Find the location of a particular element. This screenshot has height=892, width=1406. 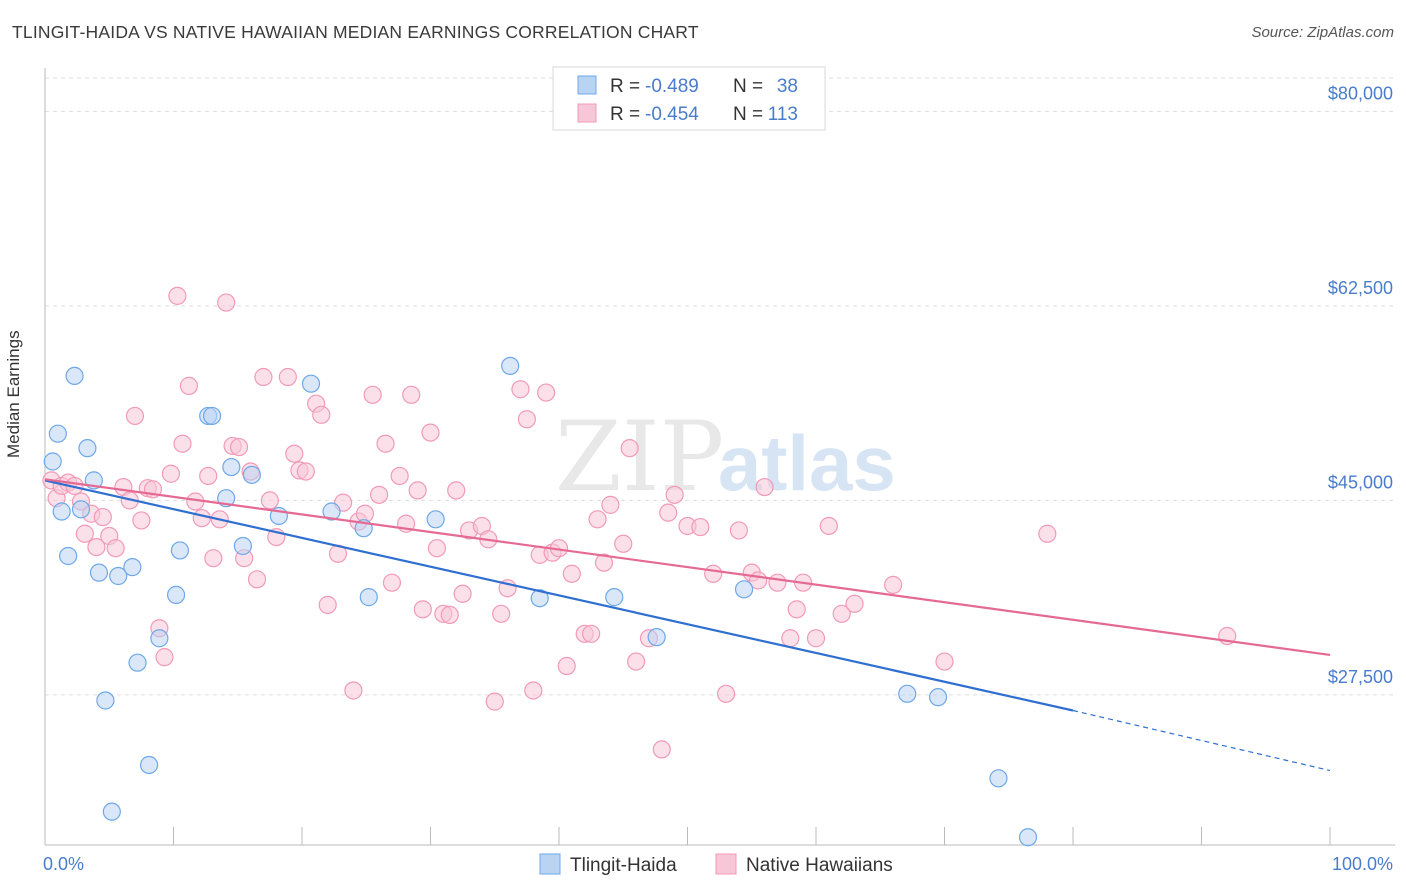

watermark: ZIP atlas is located at coordinates (725, 457).